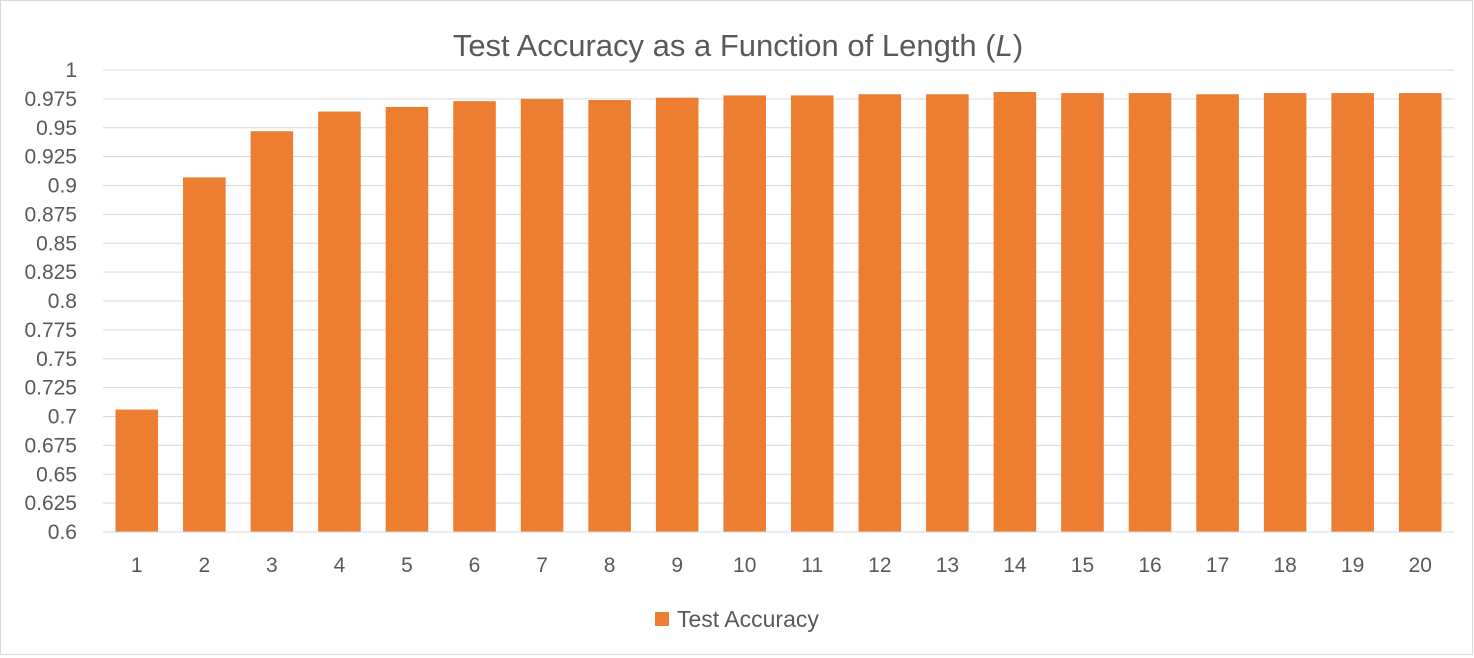 The image size is (1474, 658). I want to click on y-tick-label: 0.925, so click(50, 157).